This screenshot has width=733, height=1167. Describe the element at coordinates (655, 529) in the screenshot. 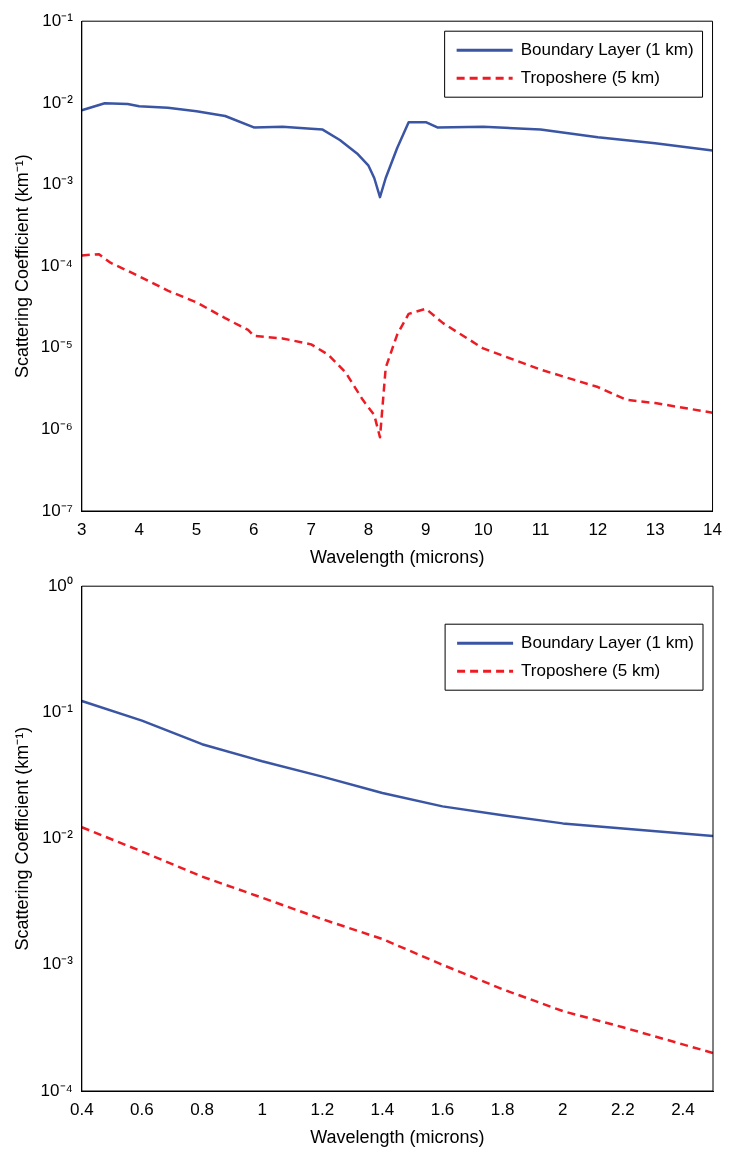

I see `x-tick-label: 13` at that location.